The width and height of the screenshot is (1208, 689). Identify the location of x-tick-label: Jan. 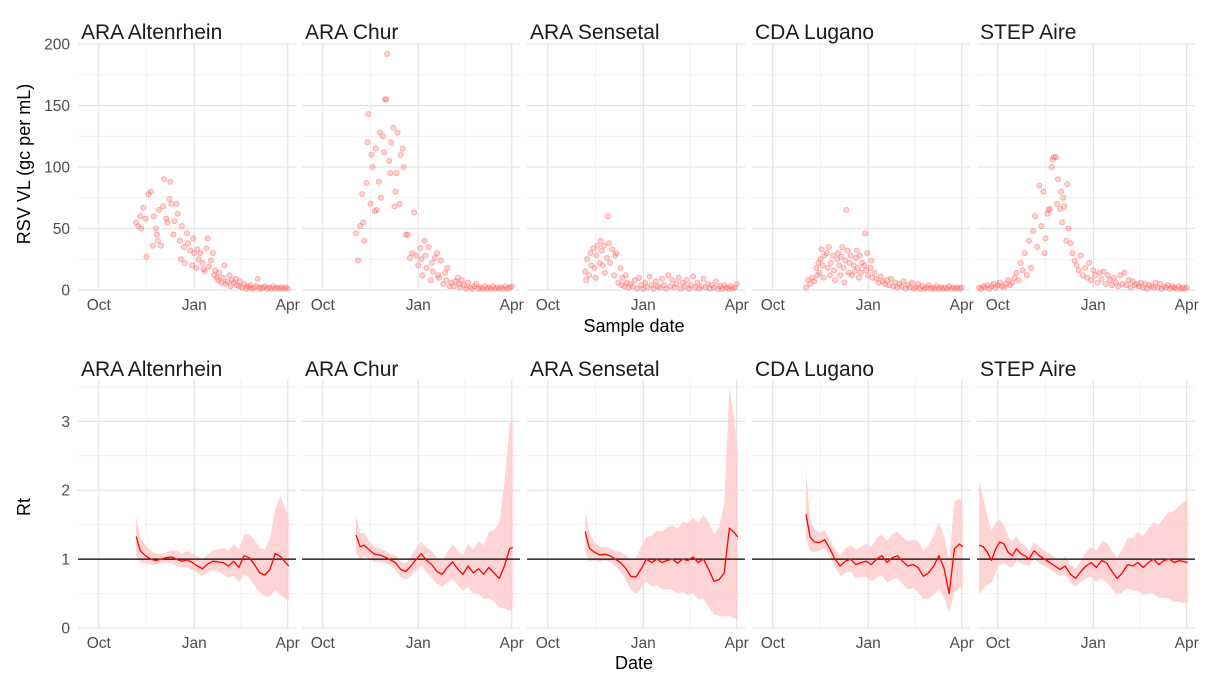
(868, 305).